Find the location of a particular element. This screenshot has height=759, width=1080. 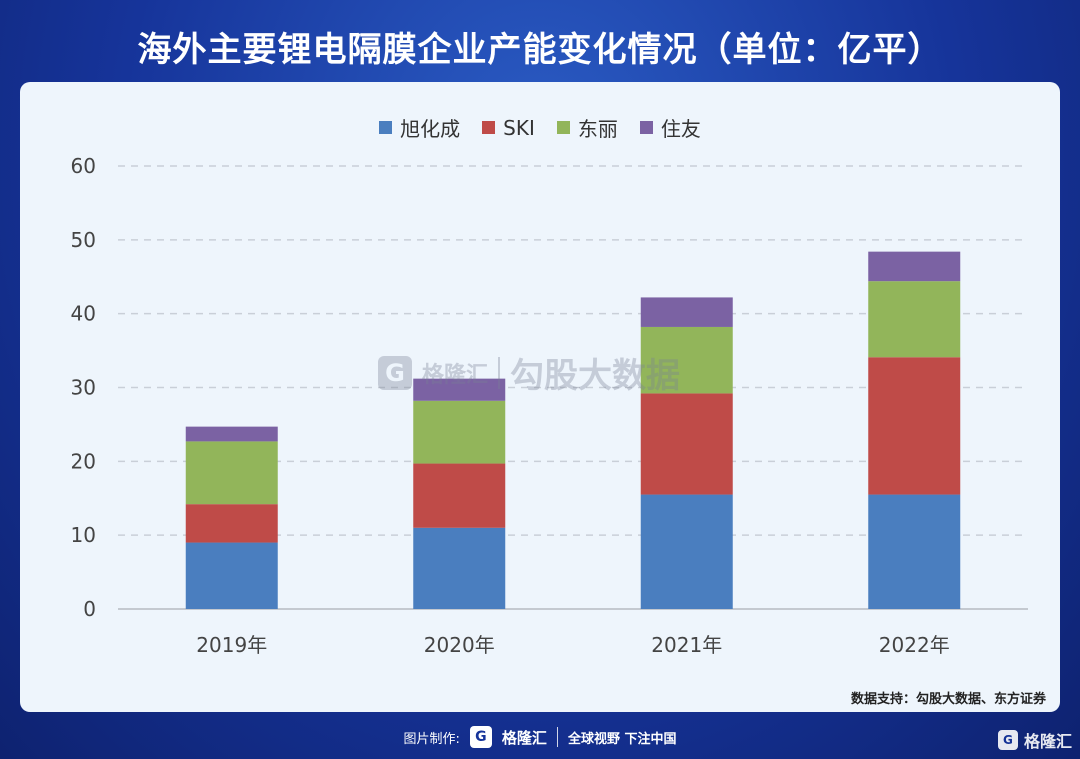

legend-item: SKI is located at coordinates (508, 127).